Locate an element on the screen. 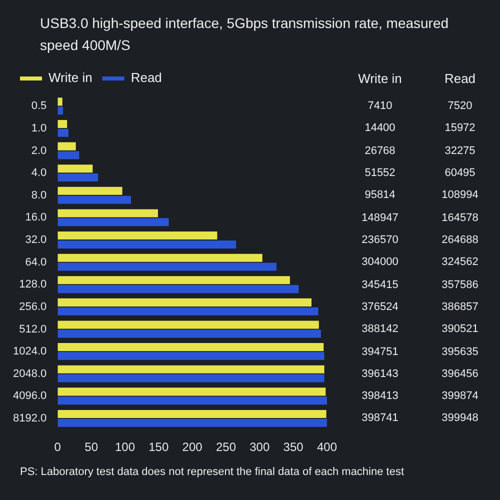 The height and width of the screenshot is (500, 500). text: 396143 is located at coordinates (380, 373).